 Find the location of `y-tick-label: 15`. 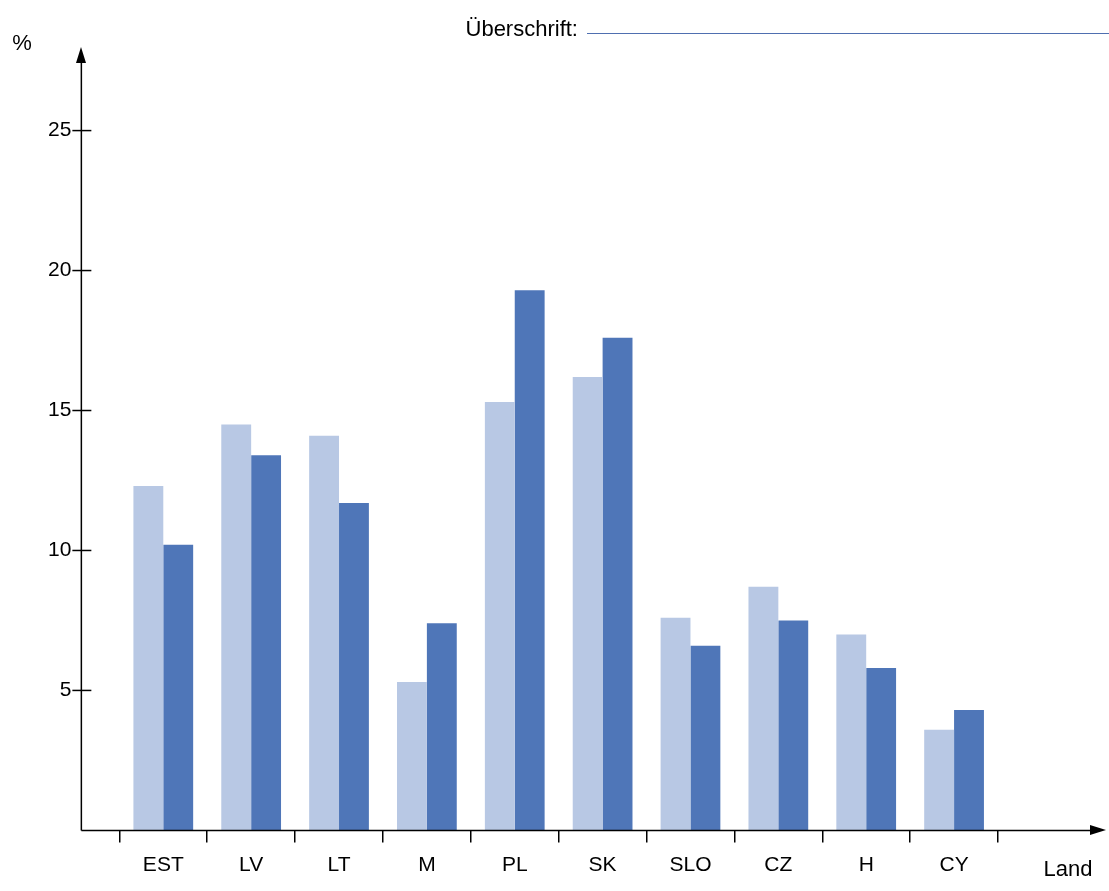

y-tick-label: 15 is located at coordinates (60, 409).